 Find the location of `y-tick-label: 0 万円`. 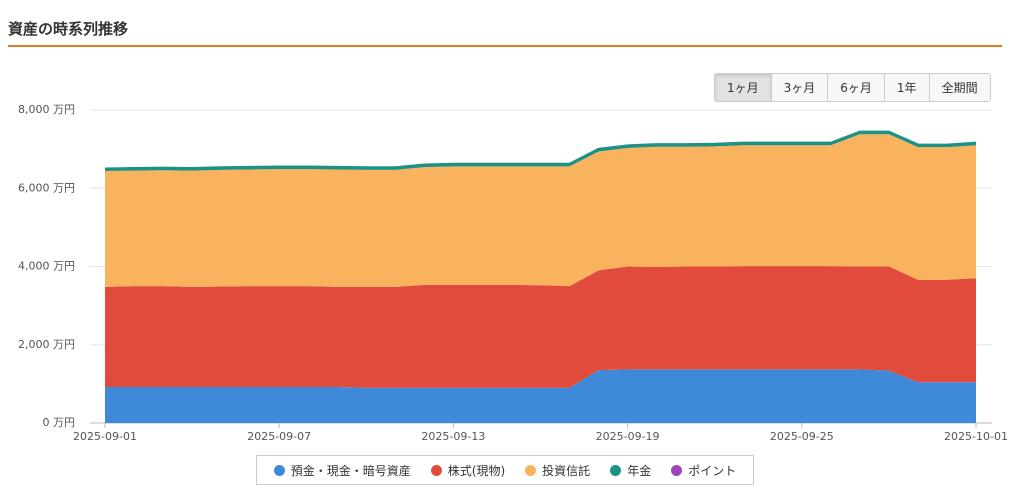

y-tick-label: 0 万円 is located at coordinates (59, 422).